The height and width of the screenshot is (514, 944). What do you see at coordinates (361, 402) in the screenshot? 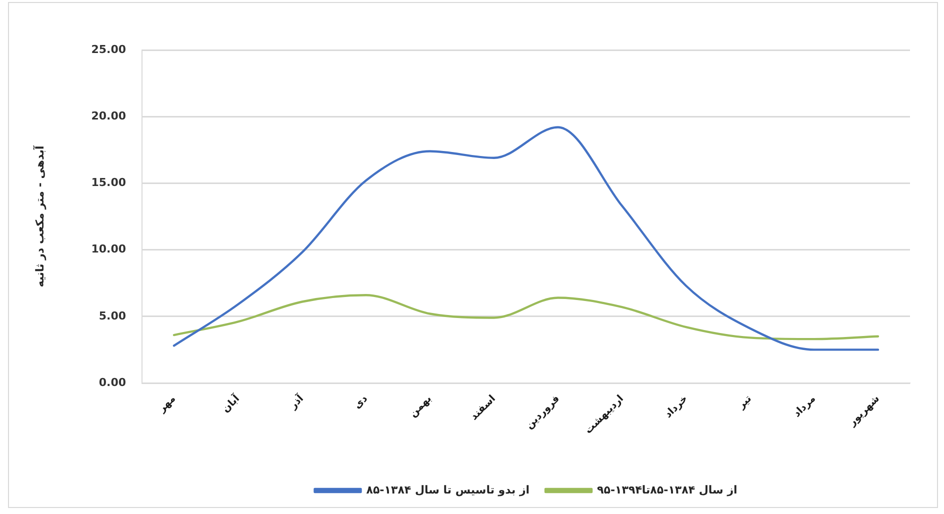
I see `x-tick-label: دی` at bounding box center [361, 402].